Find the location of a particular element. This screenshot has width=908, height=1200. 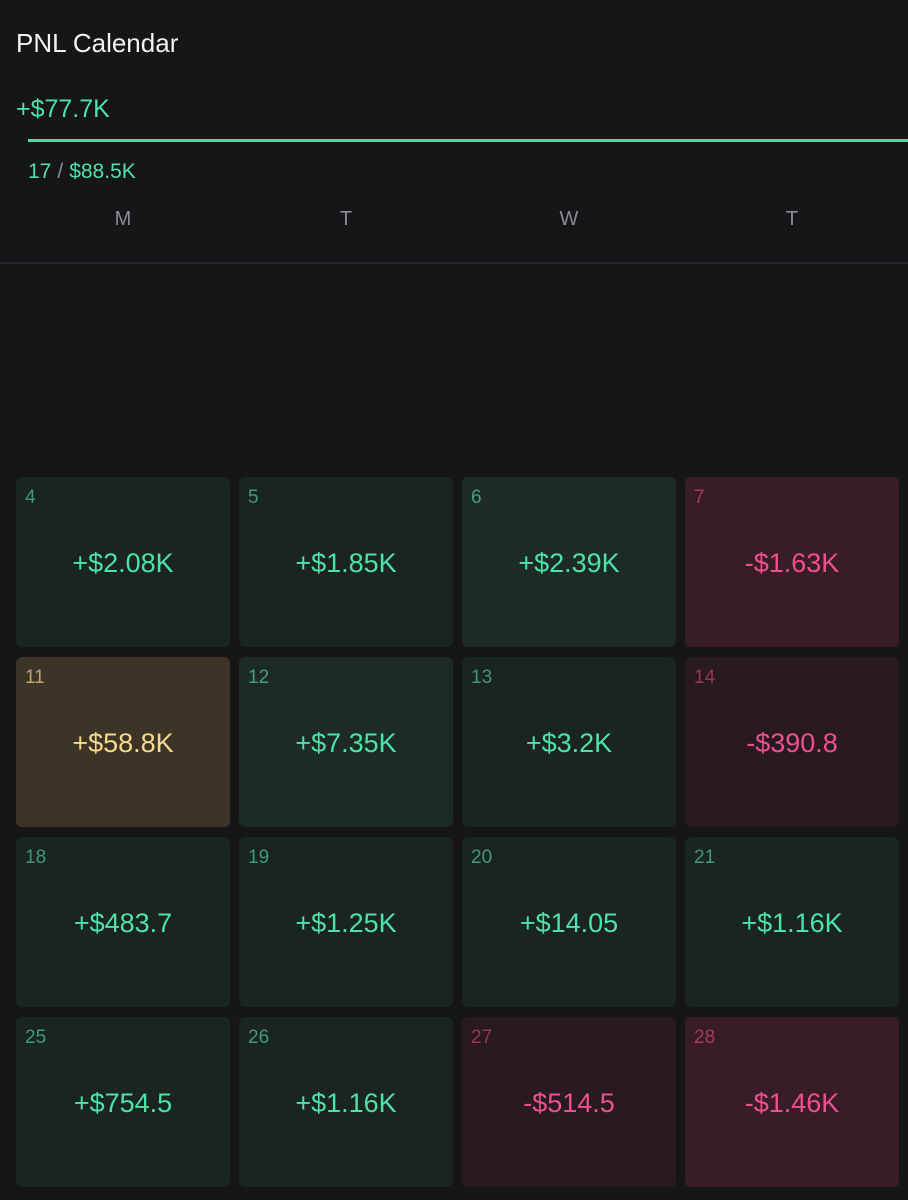

day-pnl: +$2.08K is located at coordinates (123, 563).